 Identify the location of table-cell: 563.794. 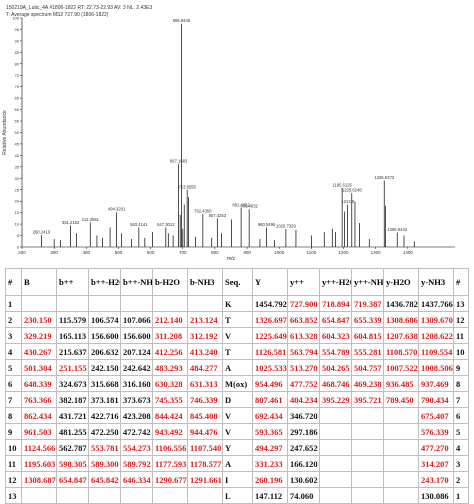
(303, 351).